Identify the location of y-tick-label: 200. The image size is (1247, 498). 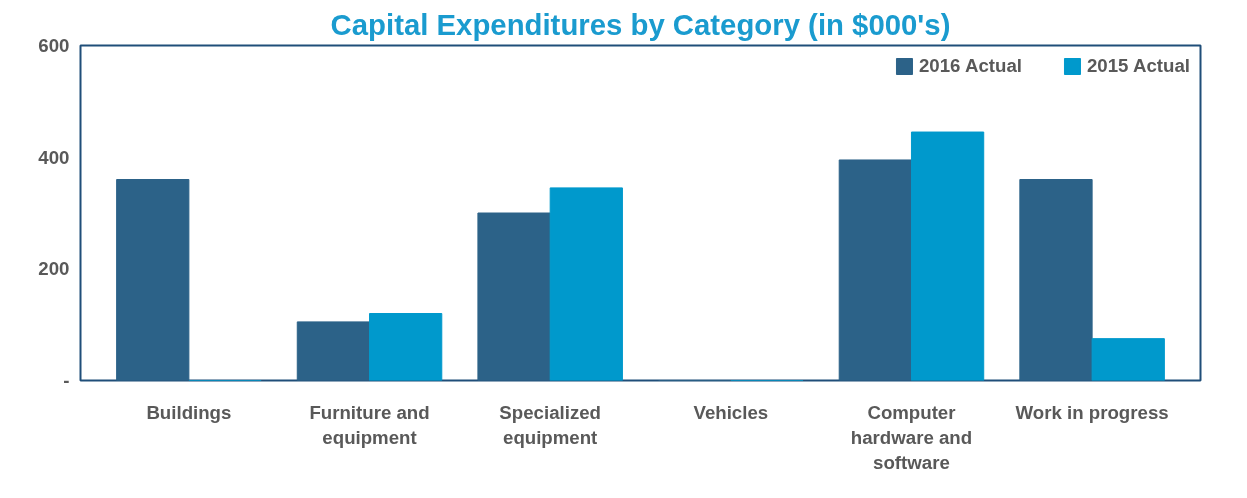
(54, 269).